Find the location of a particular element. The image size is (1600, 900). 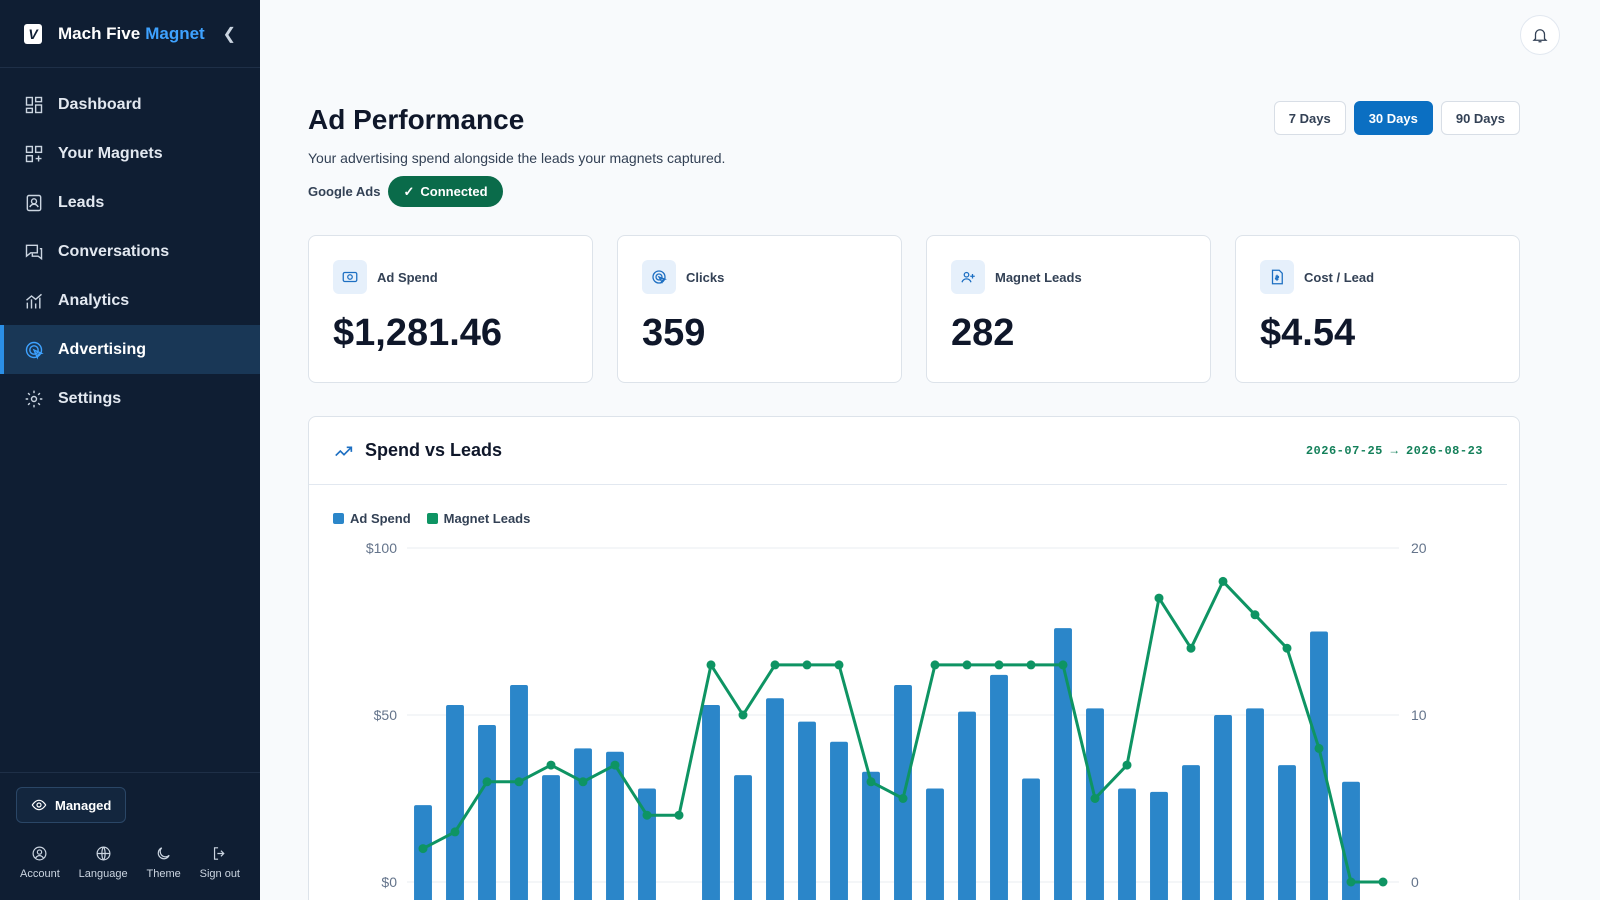

brand-logo: V is located at coordinates (33, 33).